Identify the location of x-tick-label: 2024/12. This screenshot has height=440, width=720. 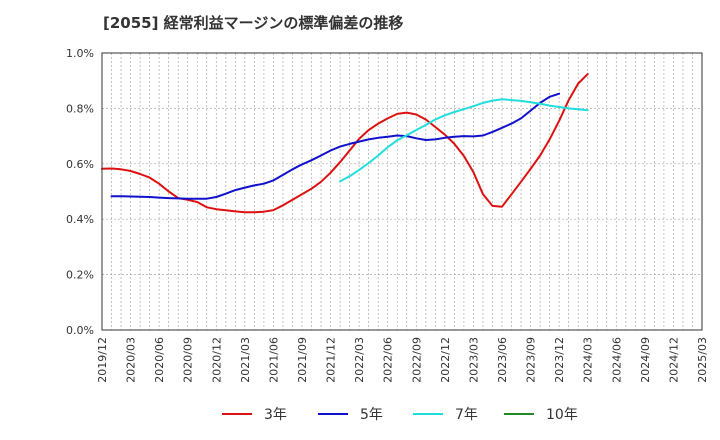
(673, 360).